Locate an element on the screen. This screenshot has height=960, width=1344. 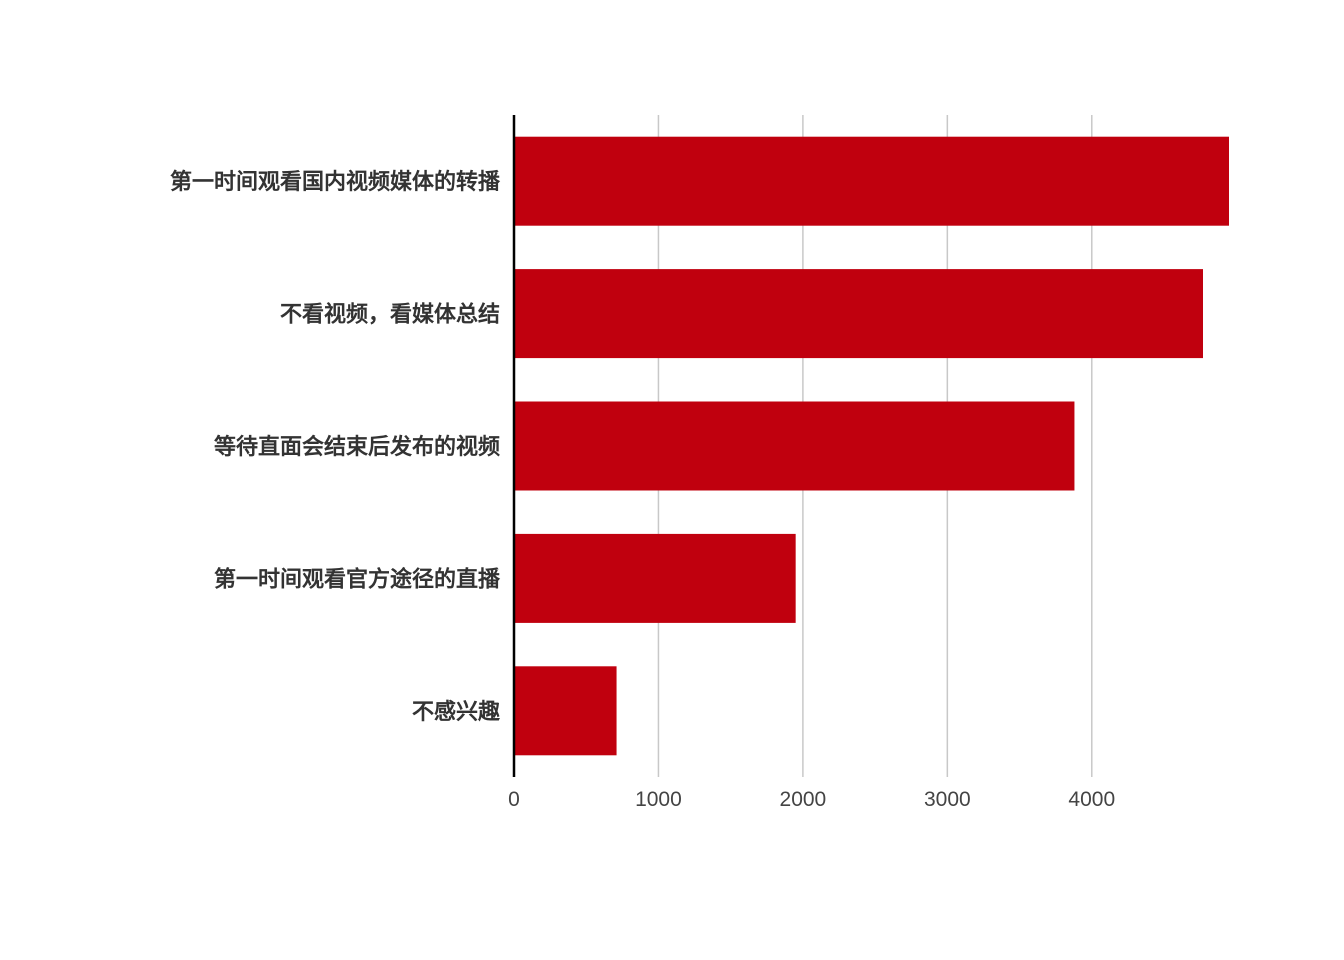
category-label: 等待直面会结束后发布的视频 is located at coordinates (357, 447).